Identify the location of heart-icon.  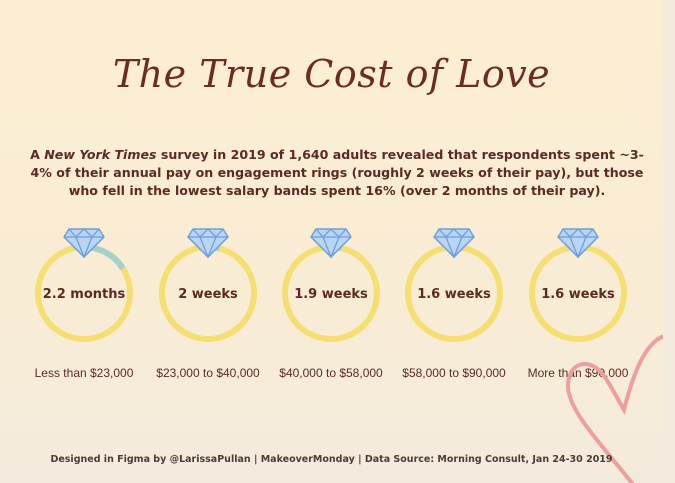
(614, 408).